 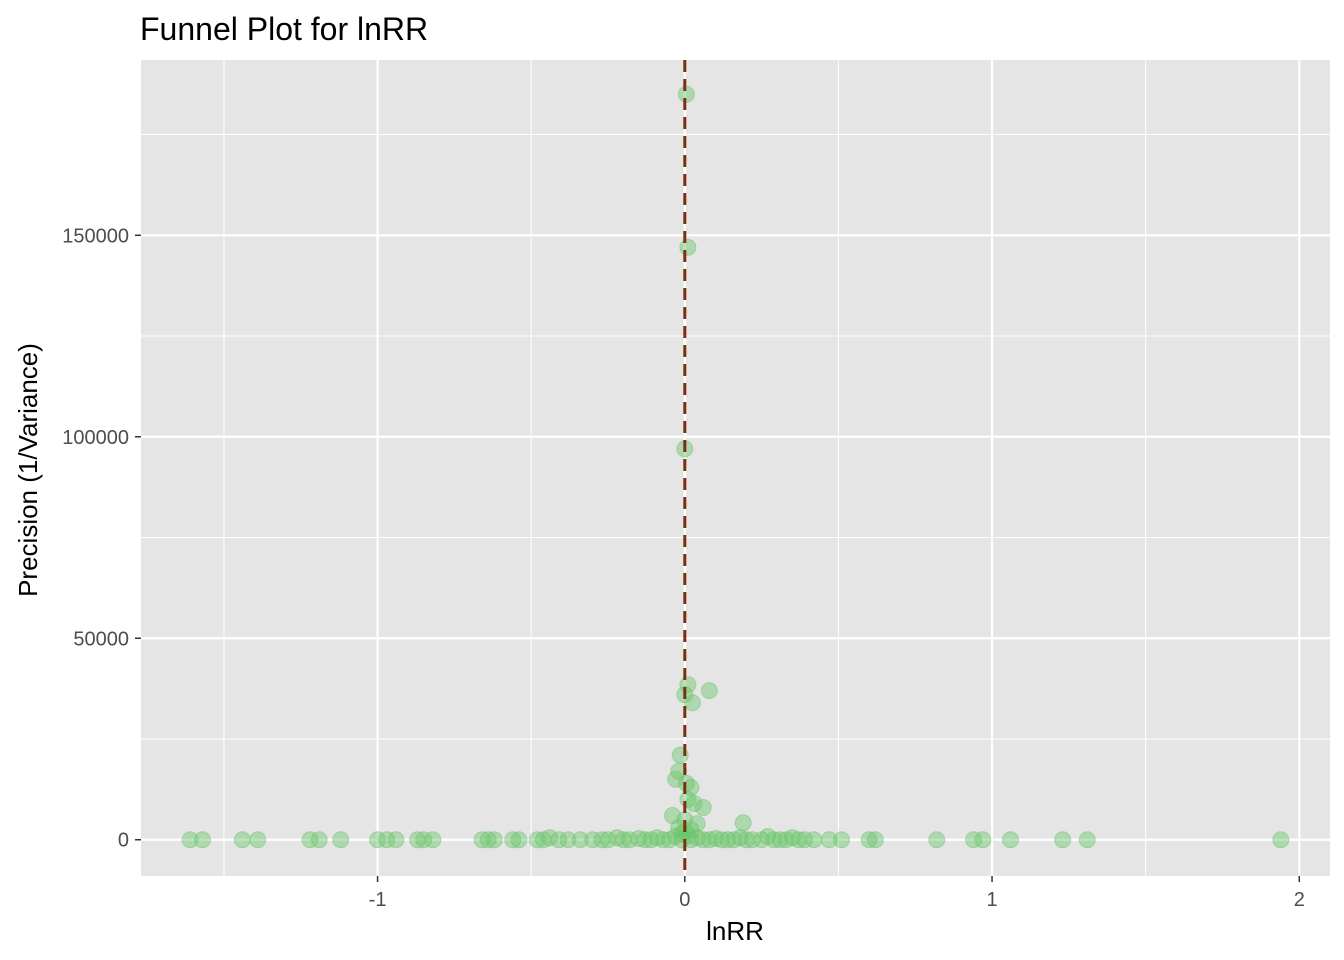 What do you see at coordinates (378, 900) in the screenshot?
I see `x-tick-label: -1` at bounding box center [378, 900].